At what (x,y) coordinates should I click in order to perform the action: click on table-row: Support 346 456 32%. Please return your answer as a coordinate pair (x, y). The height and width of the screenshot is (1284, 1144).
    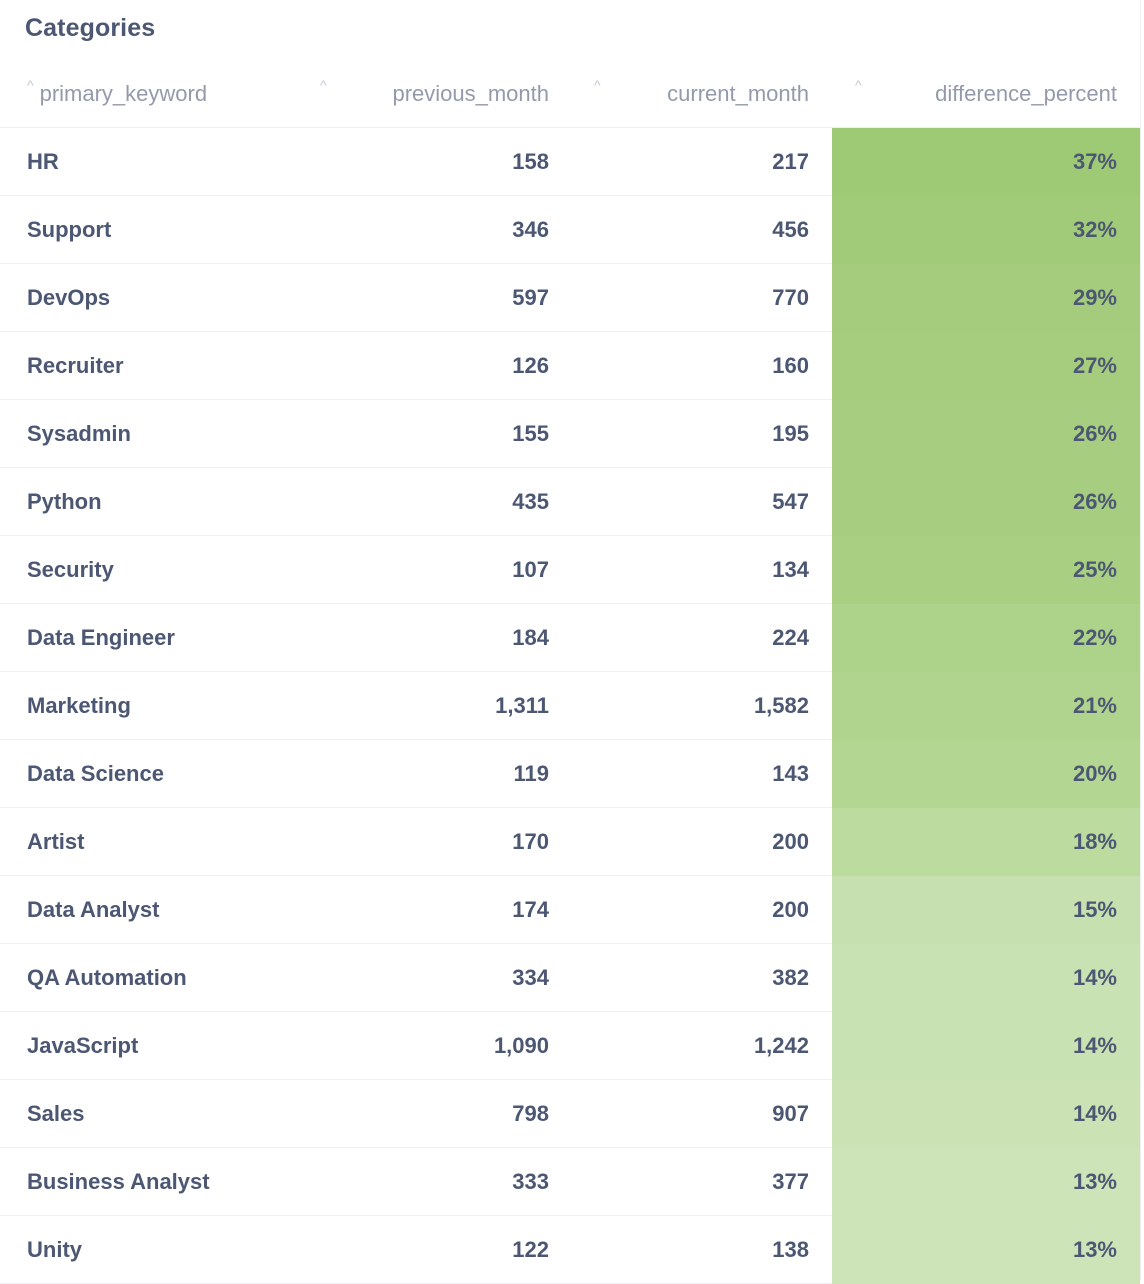
    Looking at the image, I should click on (570, 230).